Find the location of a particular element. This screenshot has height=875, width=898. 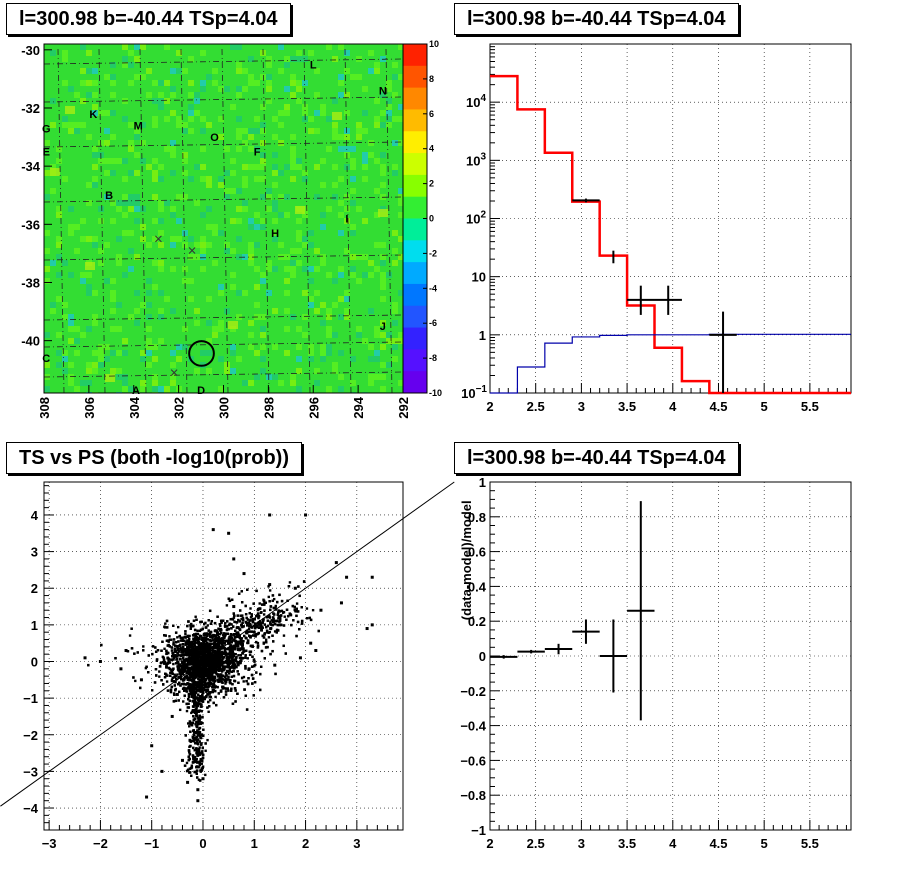

y-tick-label: 103 is located at coordinates (476, 159).